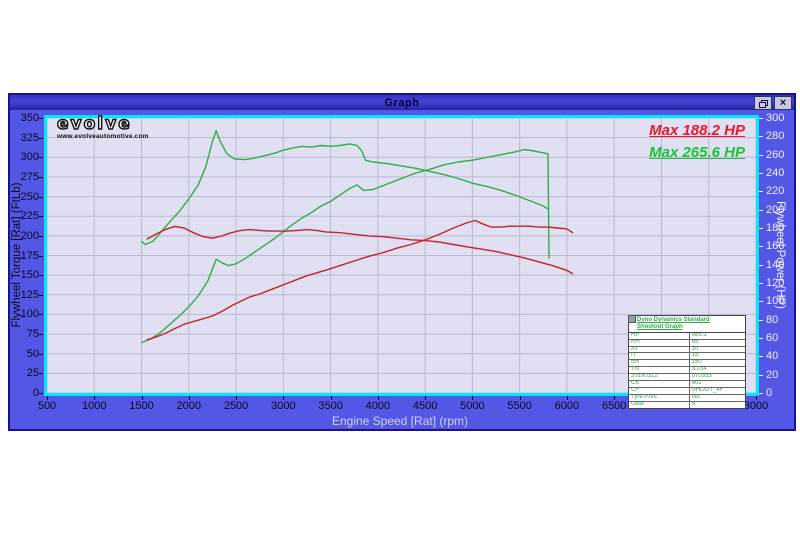 This screenshot has width=800, height=533. What do you see at coordinates (360, 250) in the screenshot?
I see `torque-red-run-curve` at bounding box center [360, 250].